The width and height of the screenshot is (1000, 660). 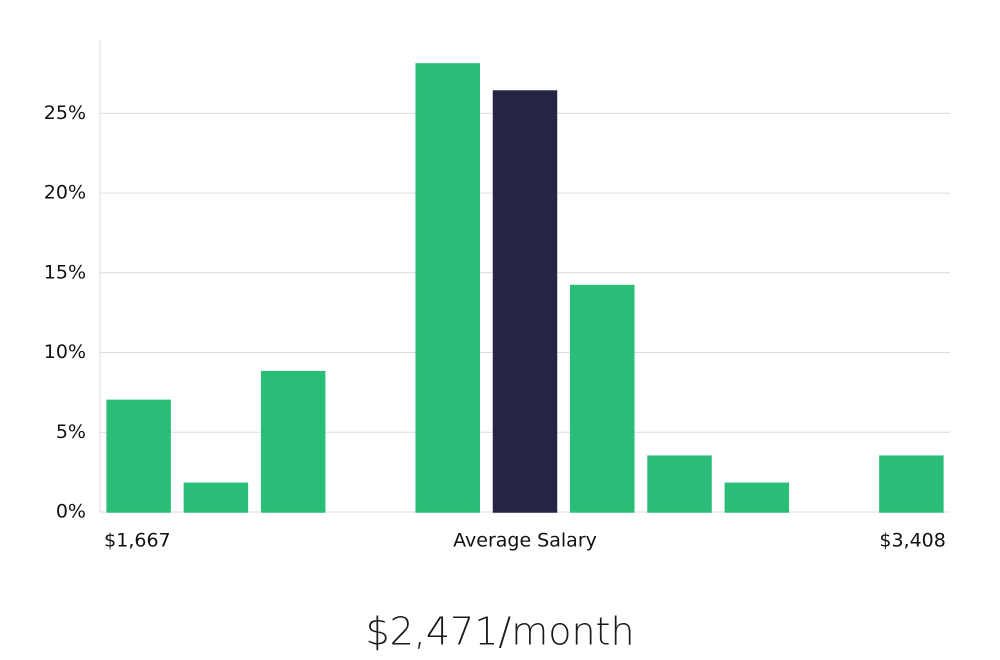 I want to click on x-tick-label: $3,408, so click(x=912, y=541).